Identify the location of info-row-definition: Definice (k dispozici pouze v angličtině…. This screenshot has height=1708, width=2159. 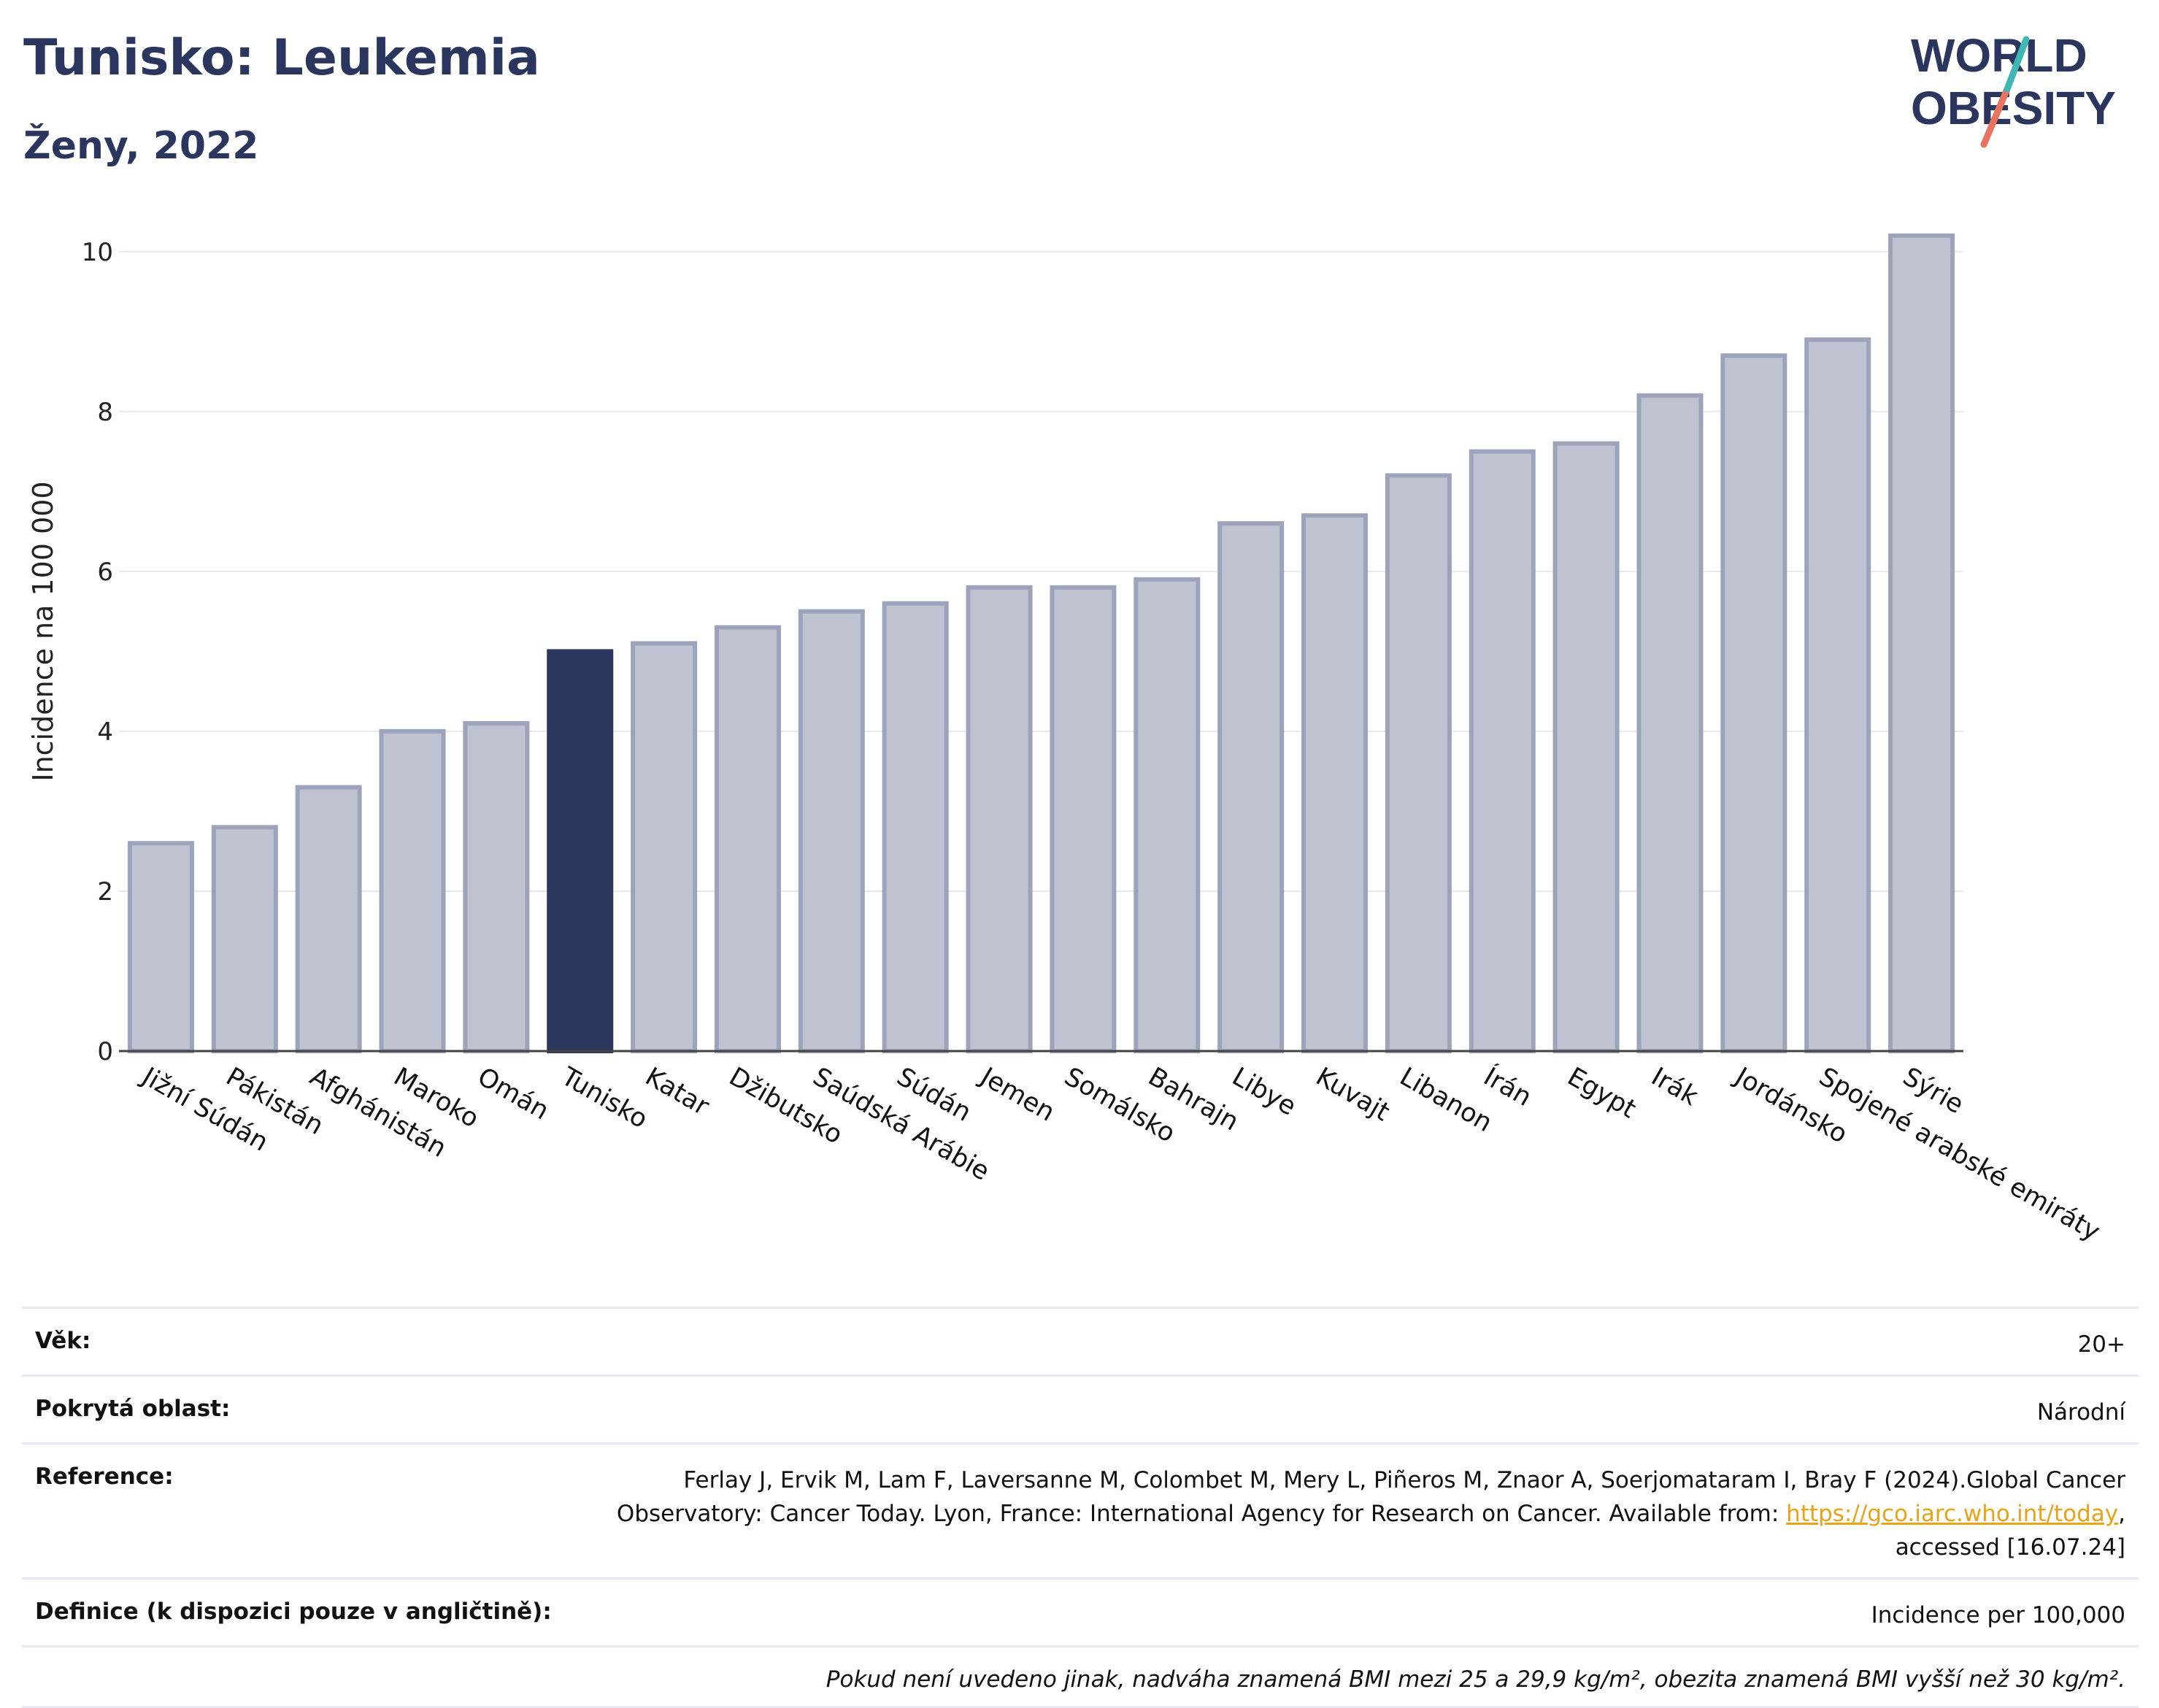
(1080, 1611).